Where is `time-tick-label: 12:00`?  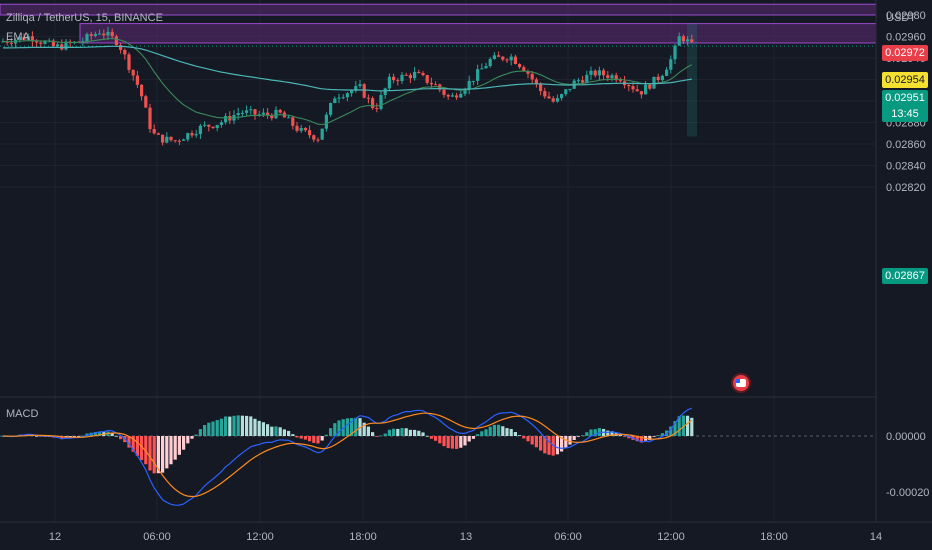
time-tick-label: 12:00 is located at coordinates (671, 537).